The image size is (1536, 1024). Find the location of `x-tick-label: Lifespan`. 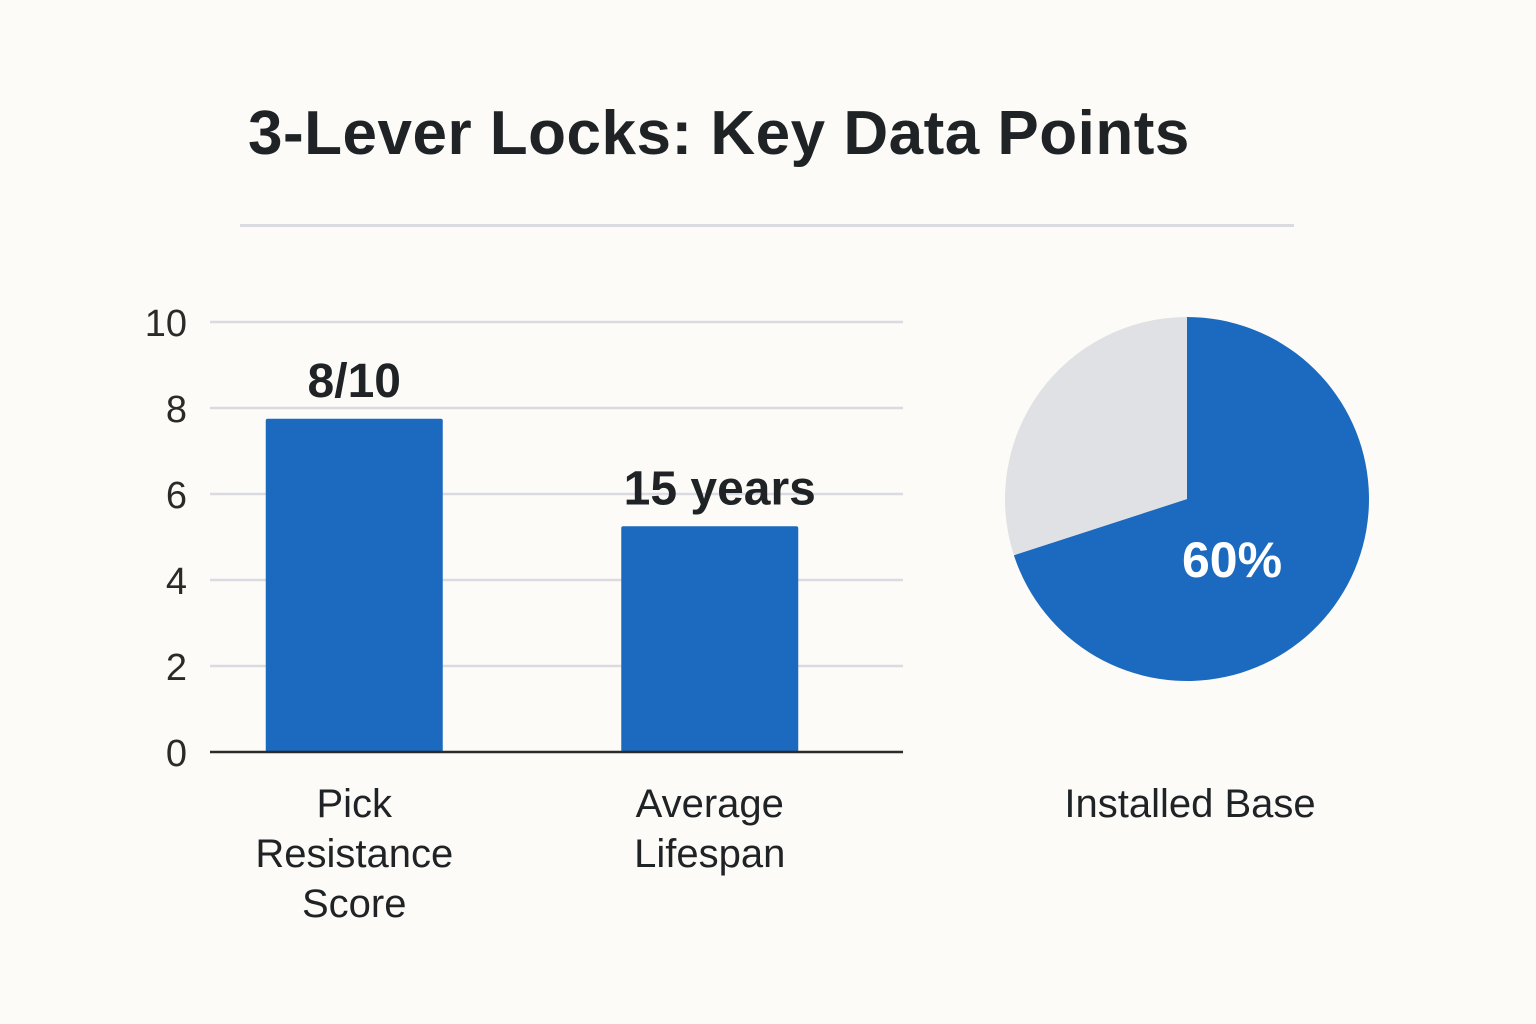

x-tick-label: Lifespan is located at coordinates (709, 854).